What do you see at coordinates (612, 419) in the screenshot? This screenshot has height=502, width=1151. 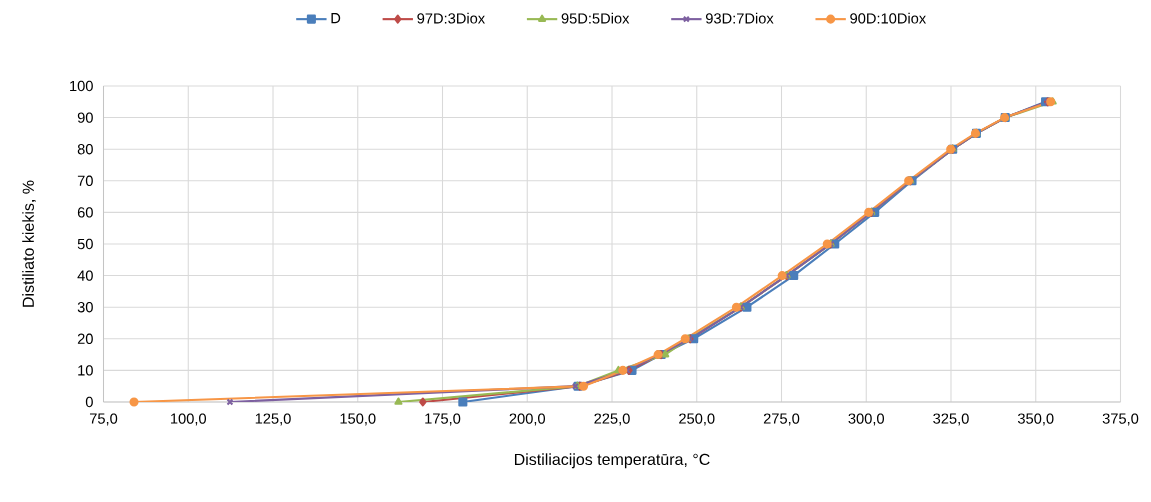 I see `x-tick-label: 225,0` at bounding box center [612, 419].